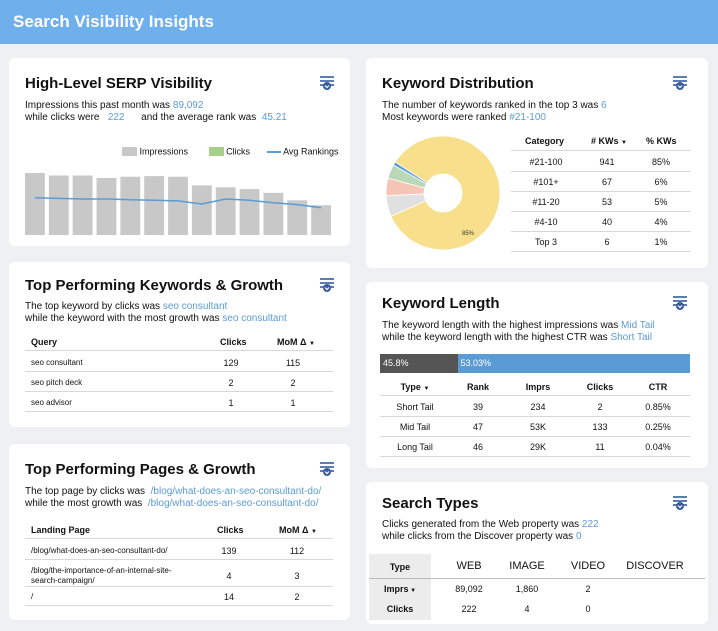 The image size is (718, 631). What do you see at coordinates (545, 141) in the screenshot?
I see `col-category-header: Category` at bounding box center [545, 141].